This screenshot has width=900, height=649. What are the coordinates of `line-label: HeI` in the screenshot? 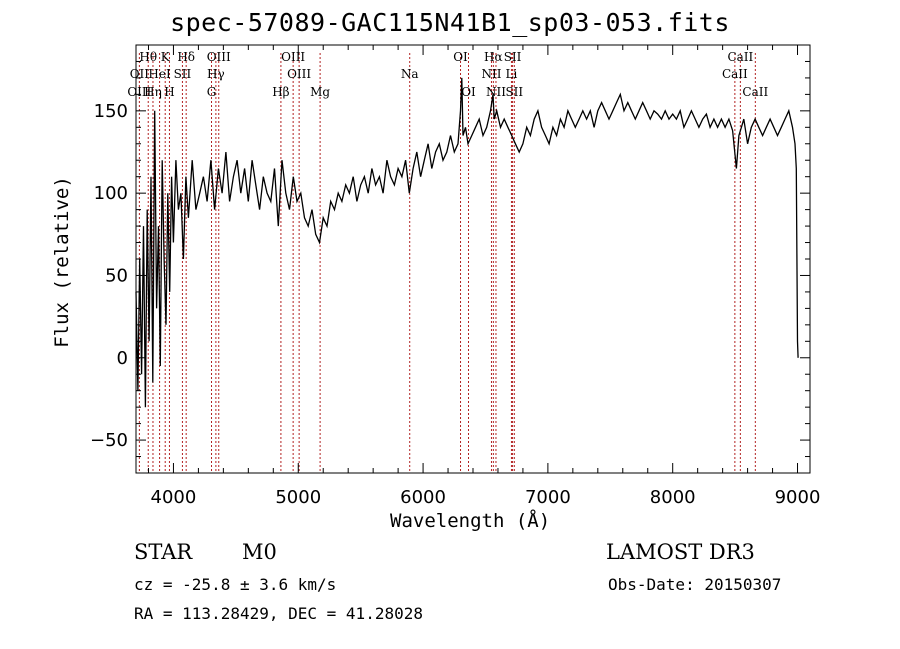 It's located at (159, 74).